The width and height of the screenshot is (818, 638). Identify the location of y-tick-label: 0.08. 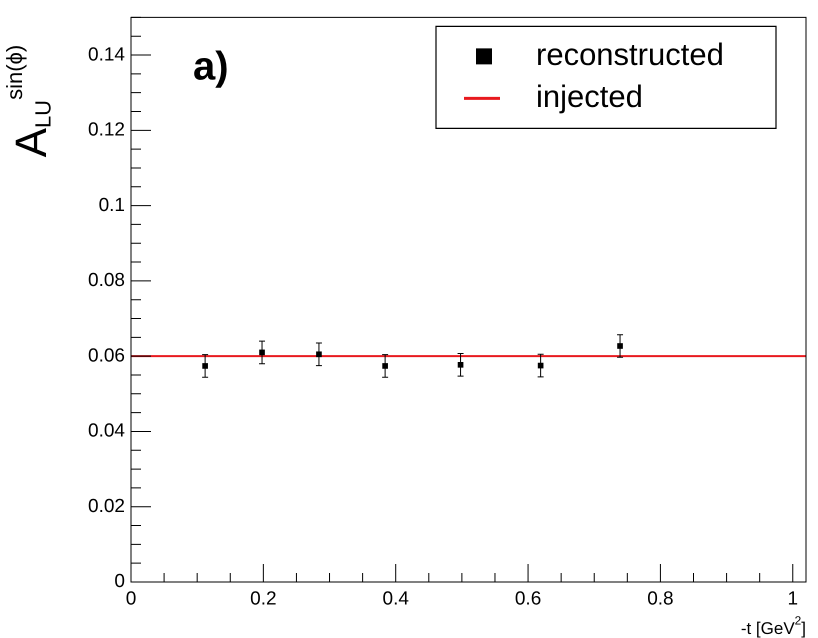
(106, 281).